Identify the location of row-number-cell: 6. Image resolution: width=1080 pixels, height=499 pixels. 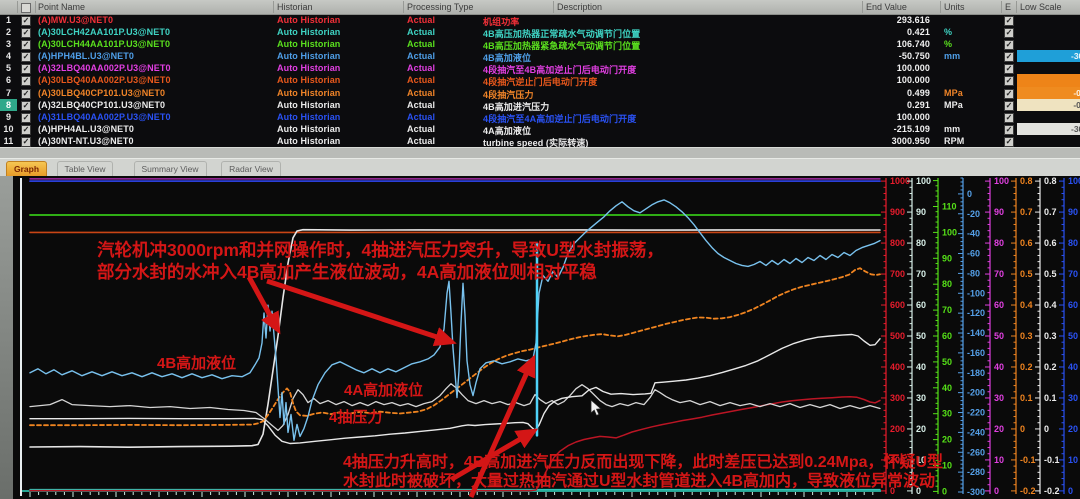
(8, 80).